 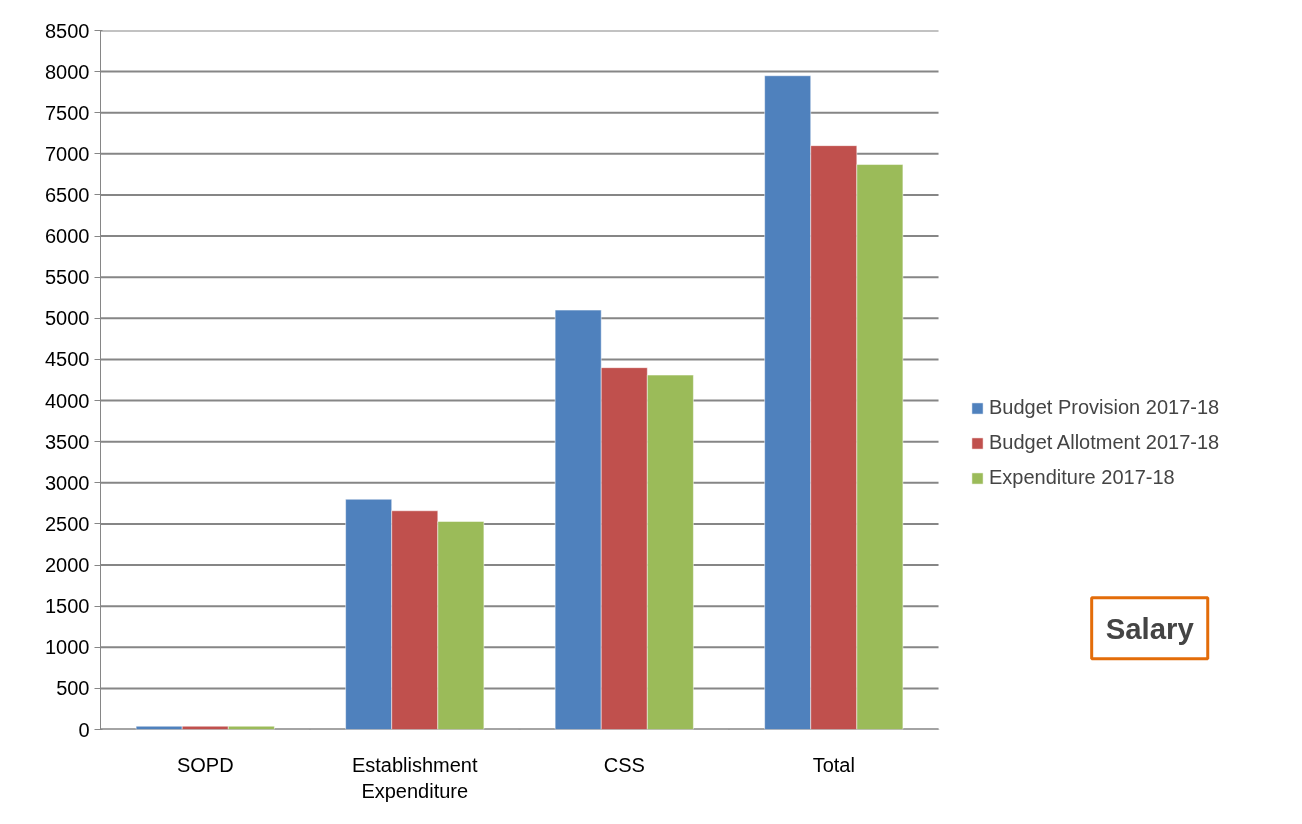 What do you see at coordinates (67, 277) in the screenshot?
I see `y-tick-label: 5500` at bounding box center [67, 277].